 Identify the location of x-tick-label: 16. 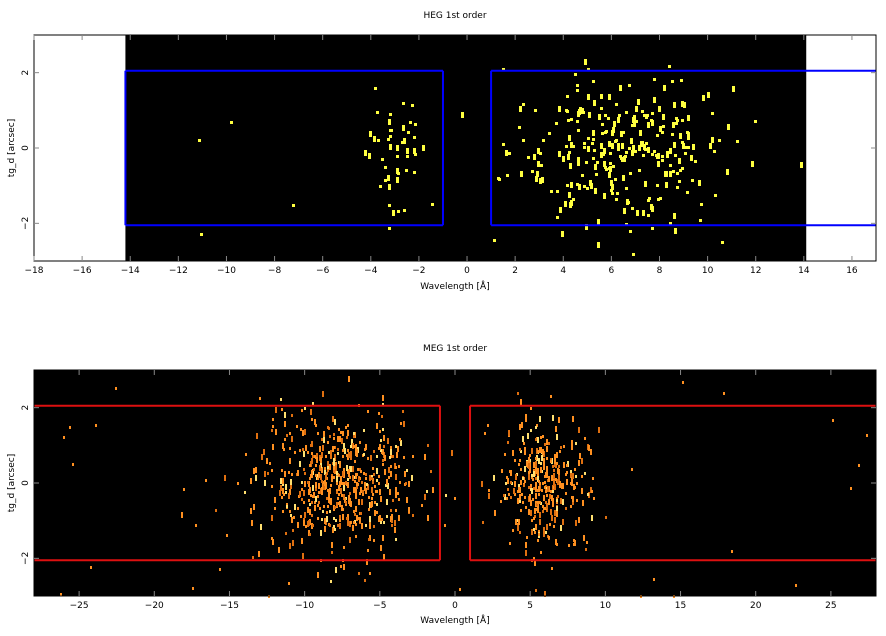
(852, 271).